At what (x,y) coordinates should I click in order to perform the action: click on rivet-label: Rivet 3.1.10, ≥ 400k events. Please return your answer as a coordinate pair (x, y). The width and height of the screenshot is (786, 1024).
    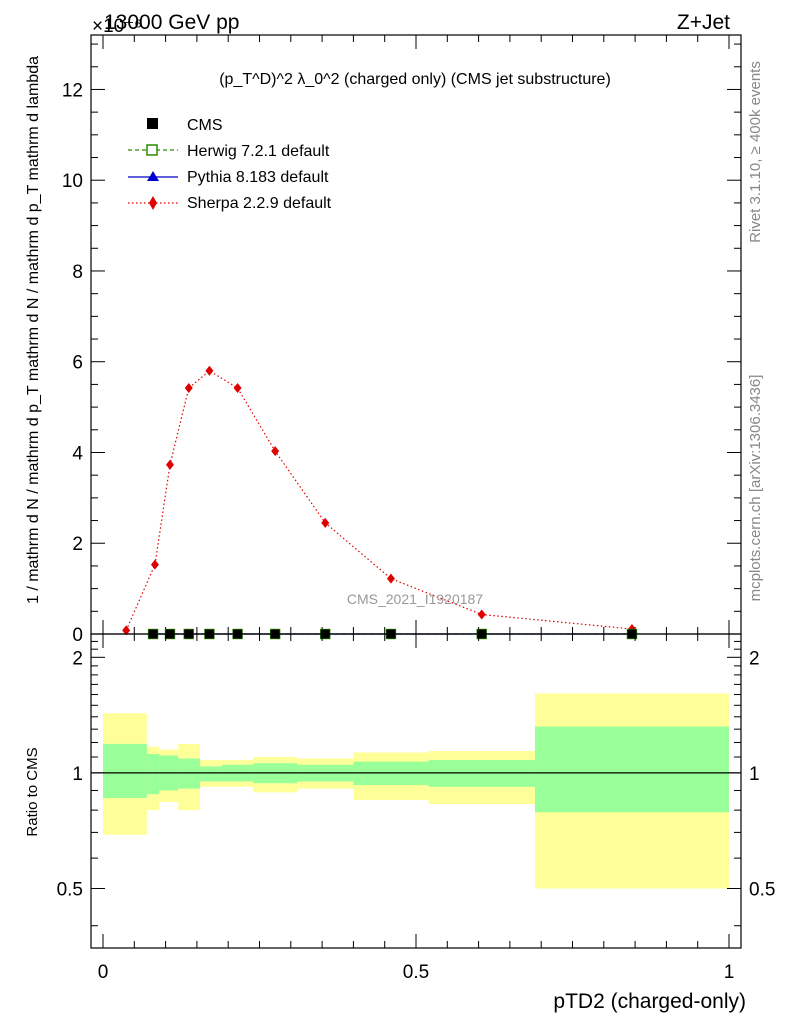
    Looking at the image, I should click on (755, 152).